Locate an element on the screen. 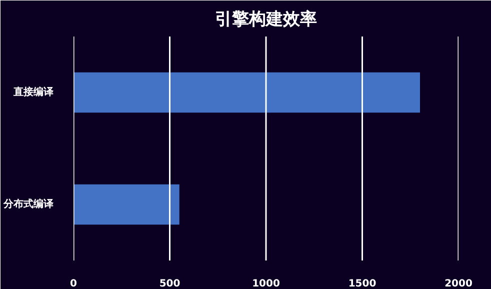 This screenshot has height=289, width=491. y-tick-label: 分布式编译 is located at coordinates (28, 204).